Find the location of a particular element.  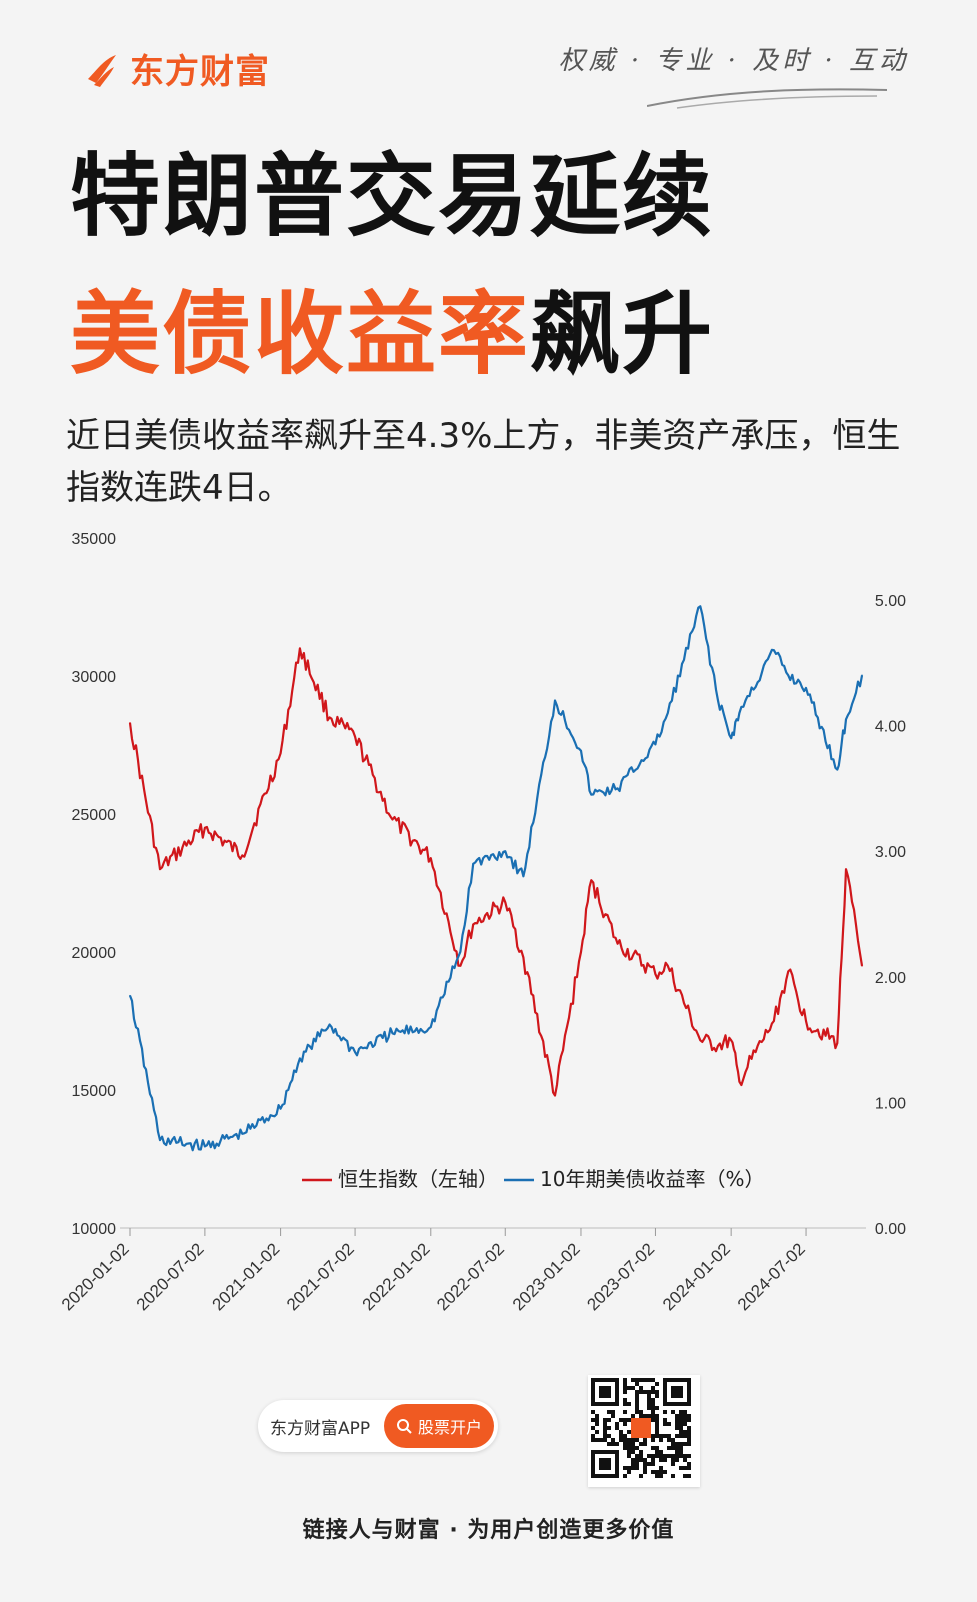

search-icon is located at coordinates (404, 1426).